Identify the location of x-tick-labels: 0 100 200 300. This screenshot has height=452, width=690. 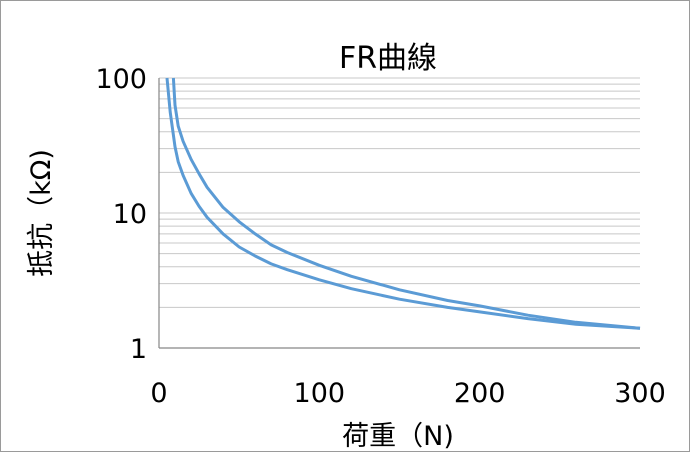
(407, 393).